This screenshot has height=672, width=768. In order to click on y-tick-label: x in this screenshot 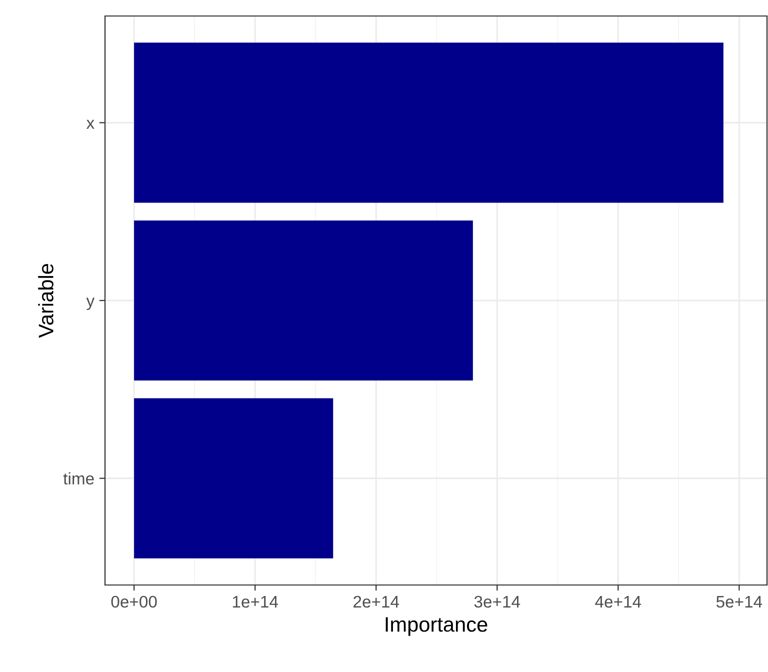, I will do `click(90, 124)`.